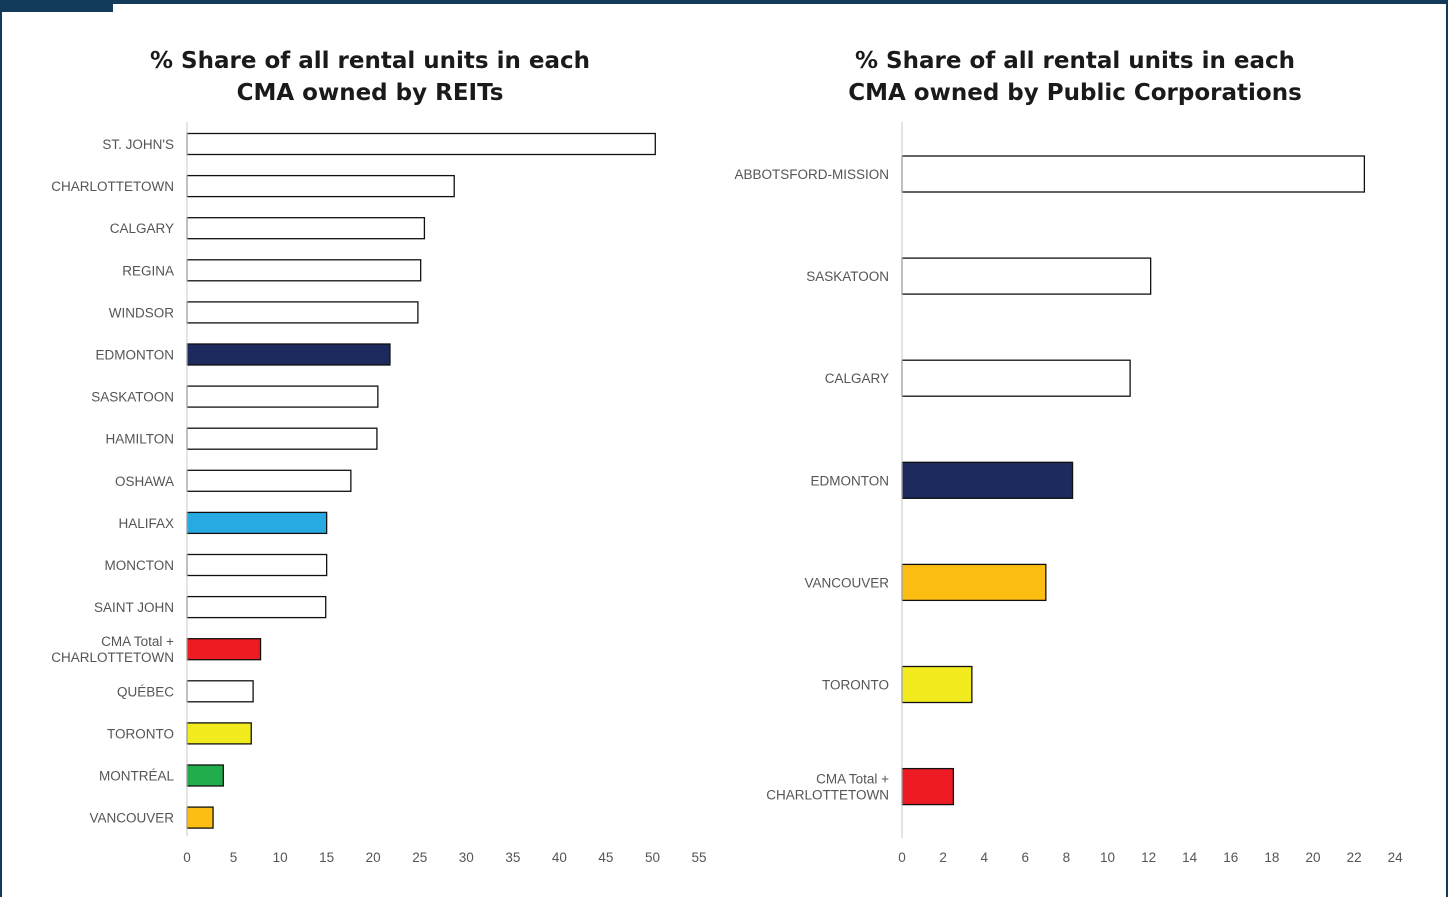  I want to click on tick-label-public-0: 0, so click(902, 857).